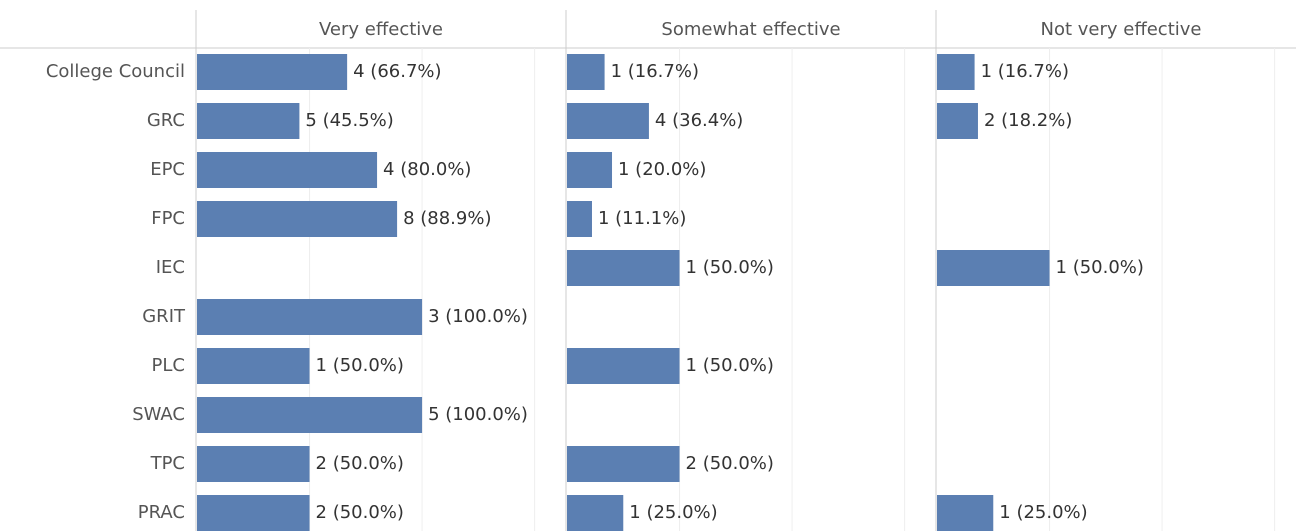  I want to click on data-label: 4 (36.4%), so click(699, 120).